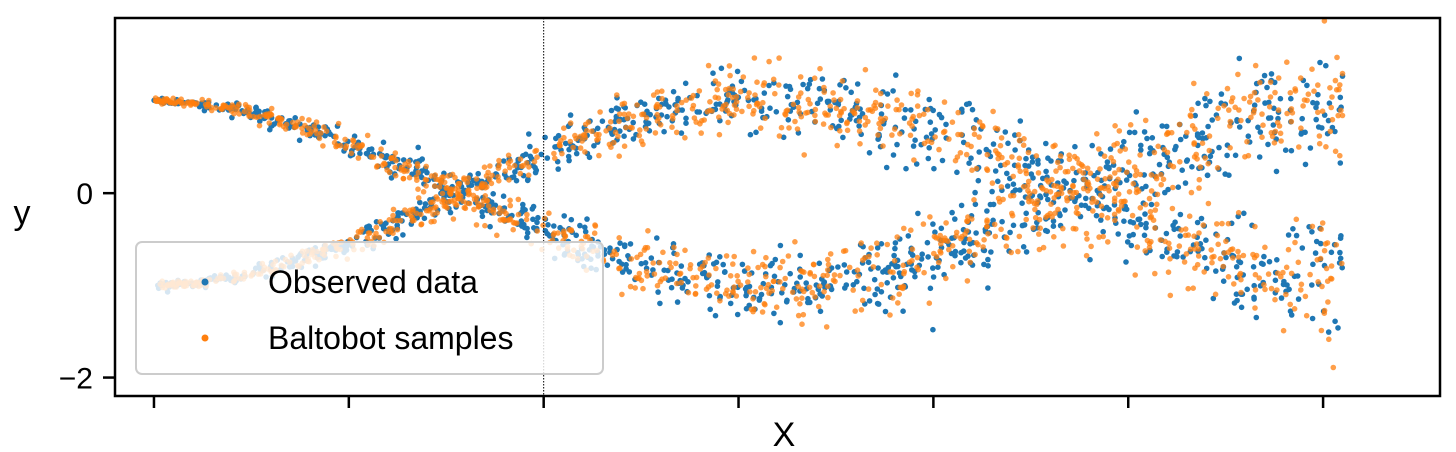 The image size is (1456, 452). What do you see at coordinates (369, 308) in the screenshot?
I see `legend-box` at bounding box center [369, 308].